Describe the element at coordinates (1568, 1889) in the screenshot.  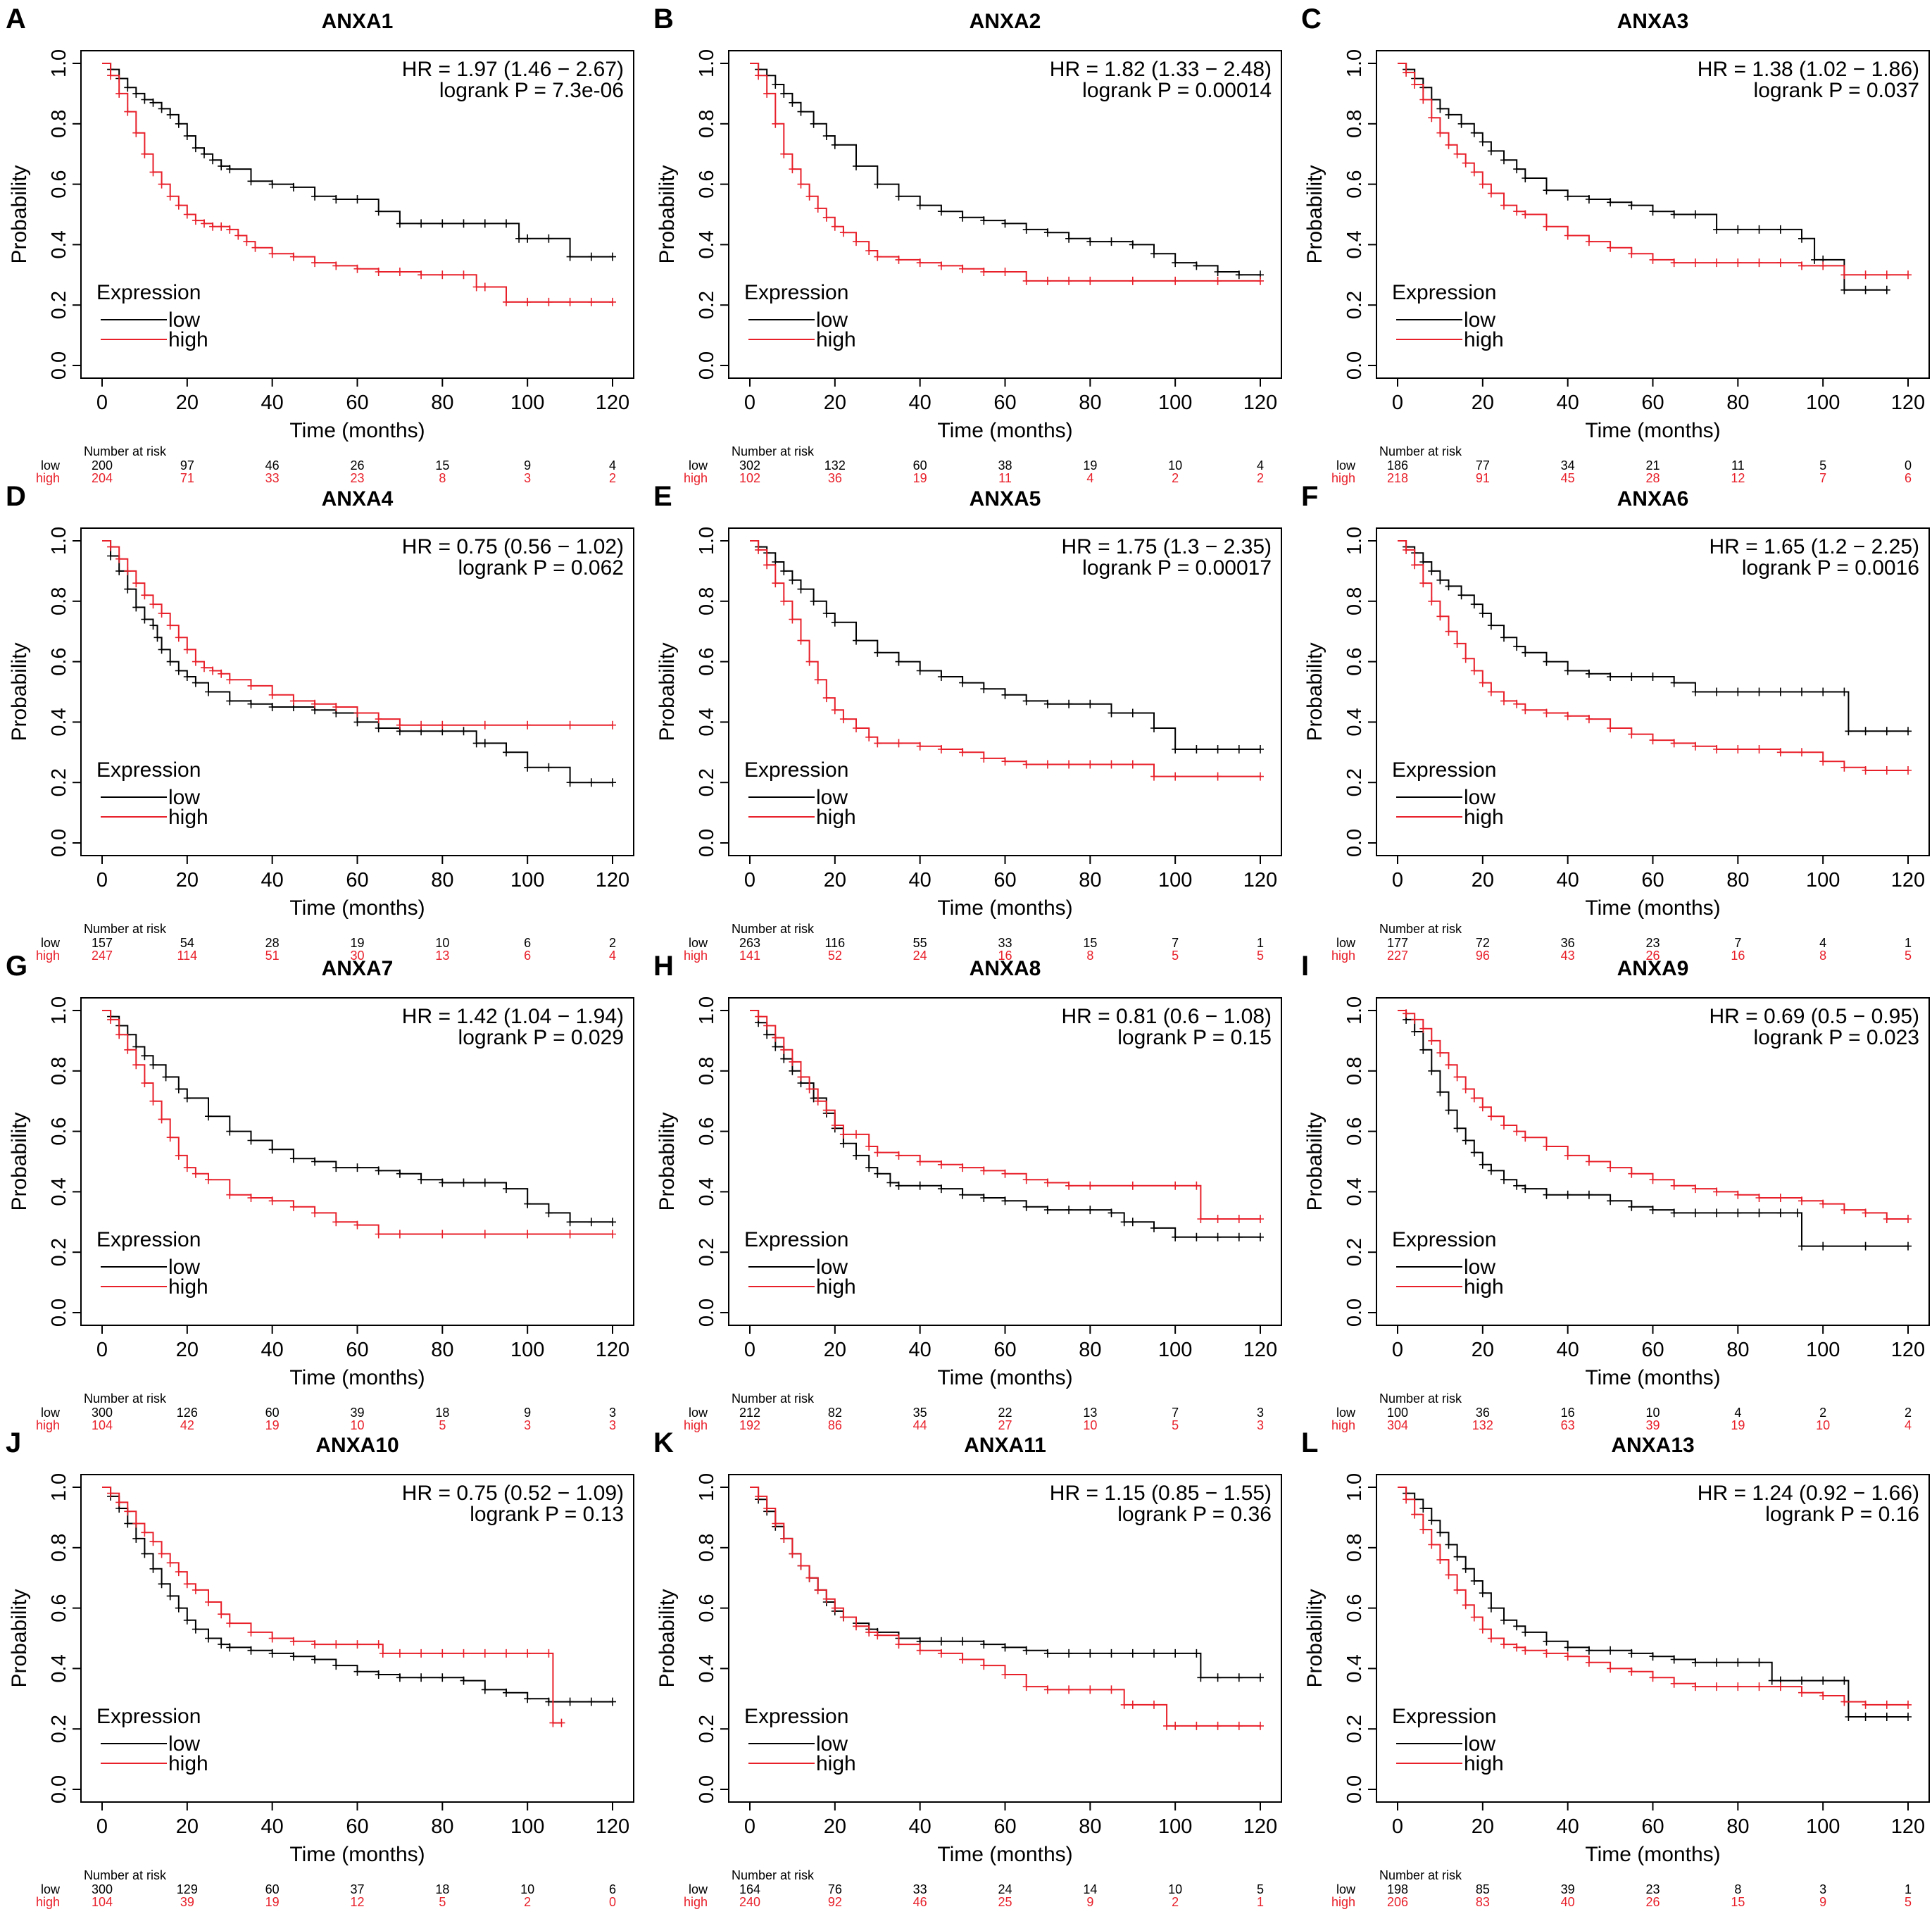
I see `risk-value-low: 39` at that location.